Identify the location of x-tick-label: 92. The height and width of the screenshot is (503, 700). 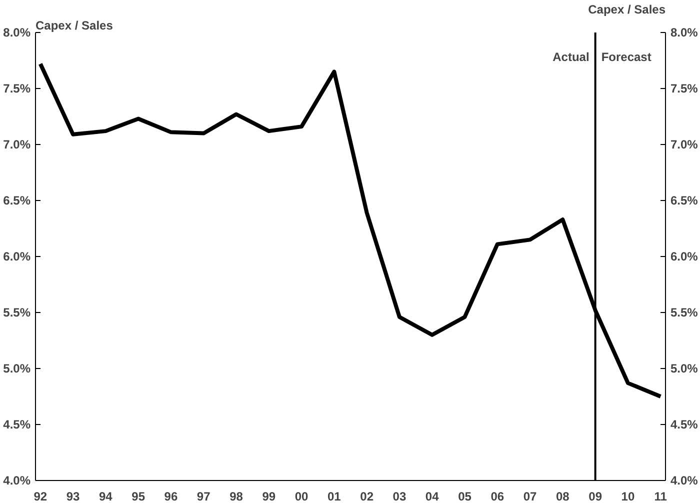
(41, 496).